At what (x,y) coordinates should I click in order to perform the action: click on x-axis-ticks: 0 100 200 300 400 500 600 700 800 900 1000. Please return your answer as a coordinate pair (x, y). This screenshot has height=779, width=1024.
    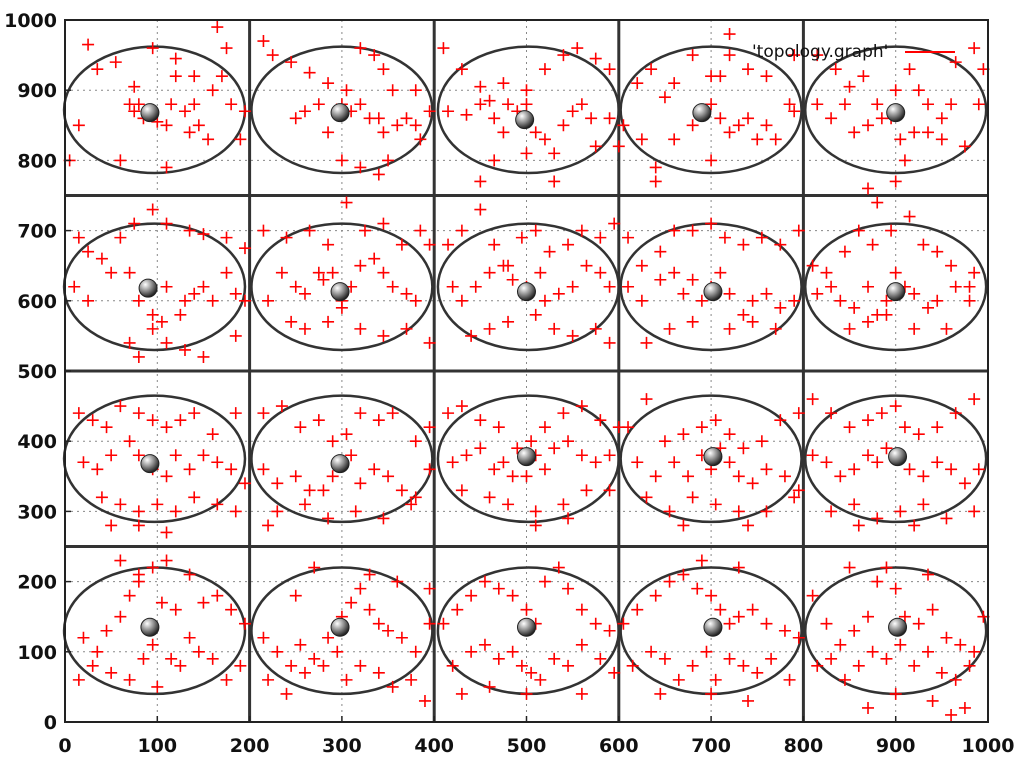
    Looking at the image, I should click on (536, 736).